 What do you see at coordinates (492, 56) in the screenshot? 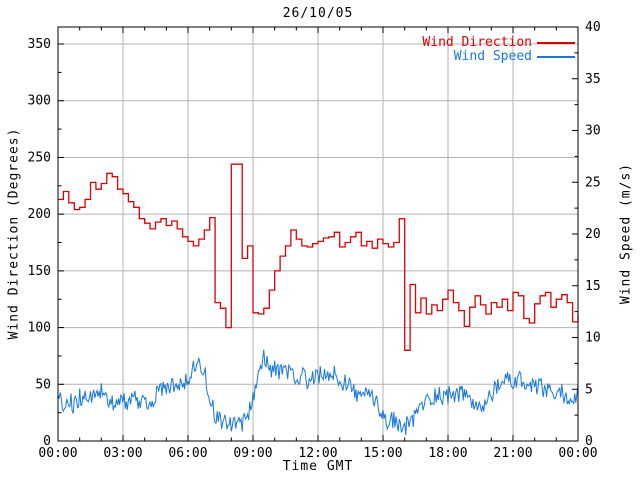
I see `legend-label-wind-speed: Wind Speed` at bounding box center [492, 56].